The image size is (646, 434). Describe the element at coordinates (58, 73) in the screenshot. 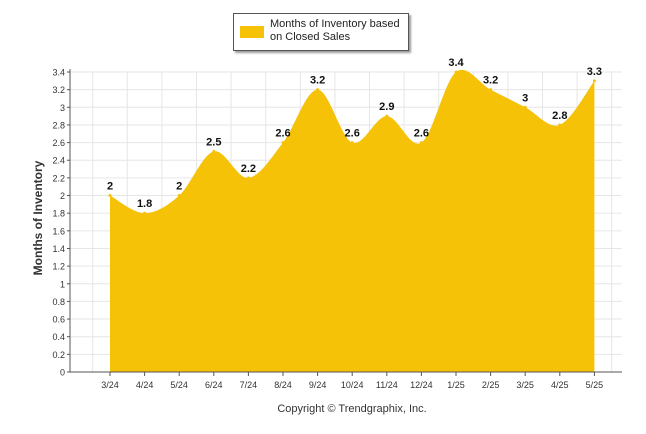

I see `y-tick-label: 3.4` at that location.